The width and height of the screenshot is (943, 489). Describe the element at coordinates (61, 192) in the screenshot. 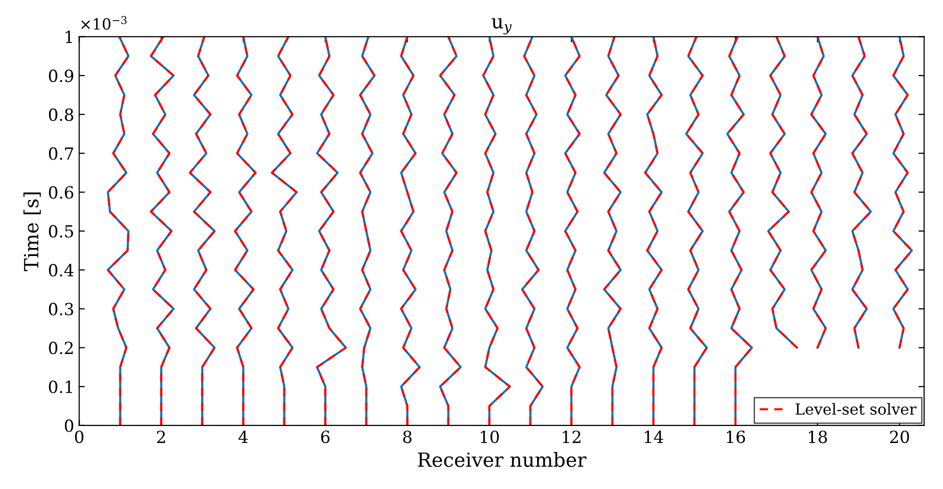

I see `y-tick-label: 0.6` at that location.